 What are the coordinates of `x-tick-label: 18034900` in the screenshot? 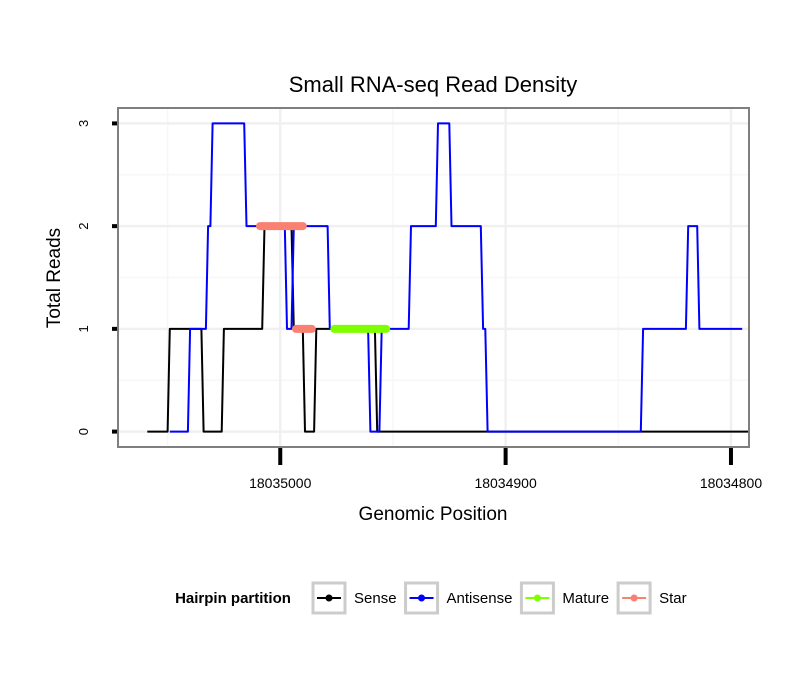 It's located at (505, 483).